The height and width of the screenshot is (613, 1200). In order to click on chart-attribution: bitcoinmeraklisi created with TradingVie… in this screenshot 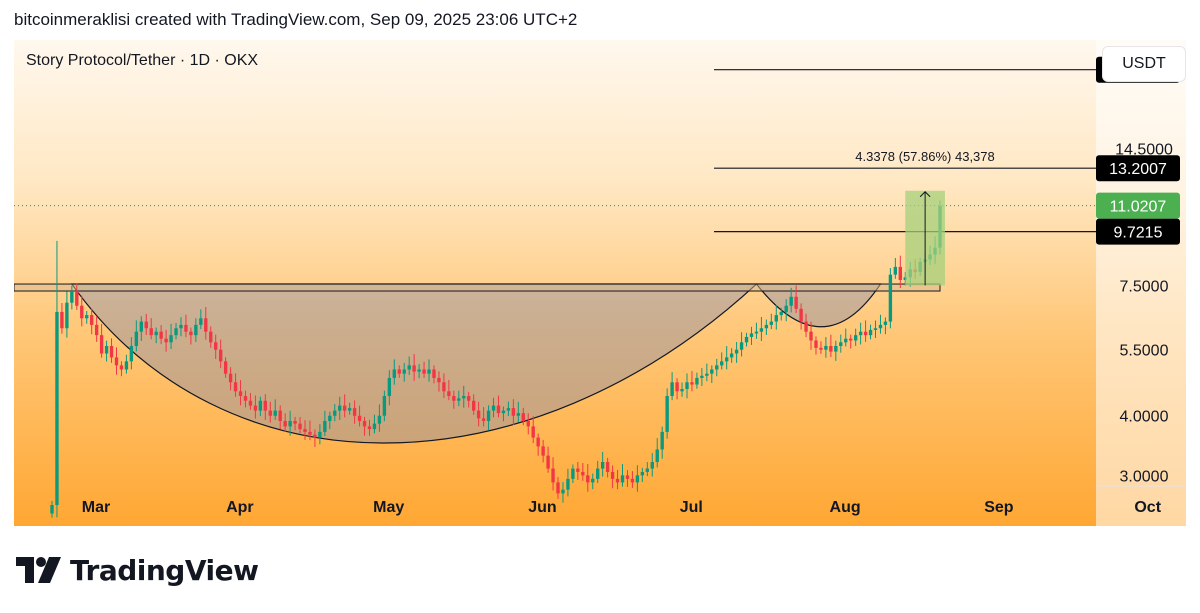, I will do `click(296, 19)`.